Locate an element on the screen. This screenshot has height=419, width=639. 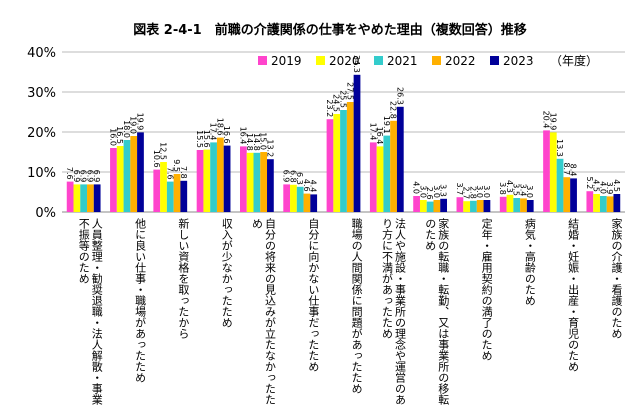
value-label: 16.6 is located at coordinates (226, 135).